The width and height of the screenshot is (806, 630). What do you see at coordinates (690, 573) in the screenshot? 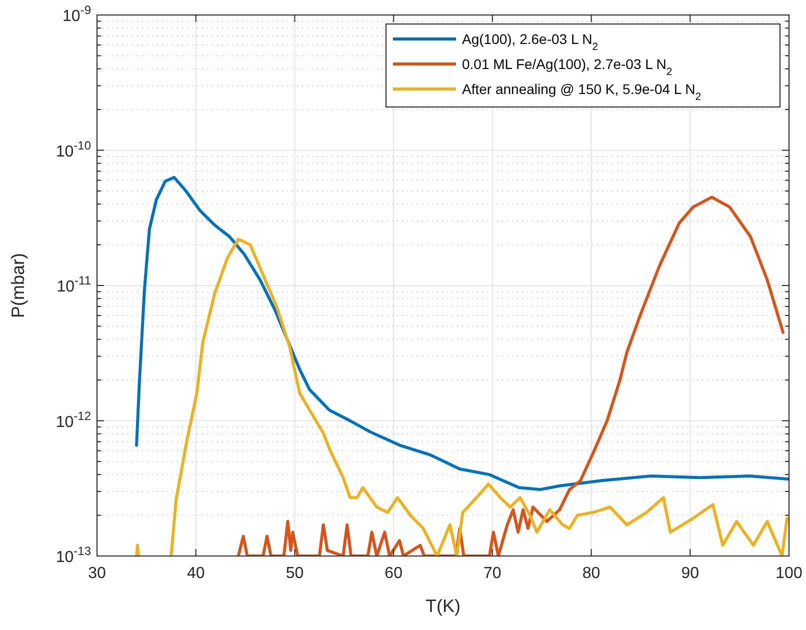
I see `x-tick-label: 90` at bounding box center [690, 573].